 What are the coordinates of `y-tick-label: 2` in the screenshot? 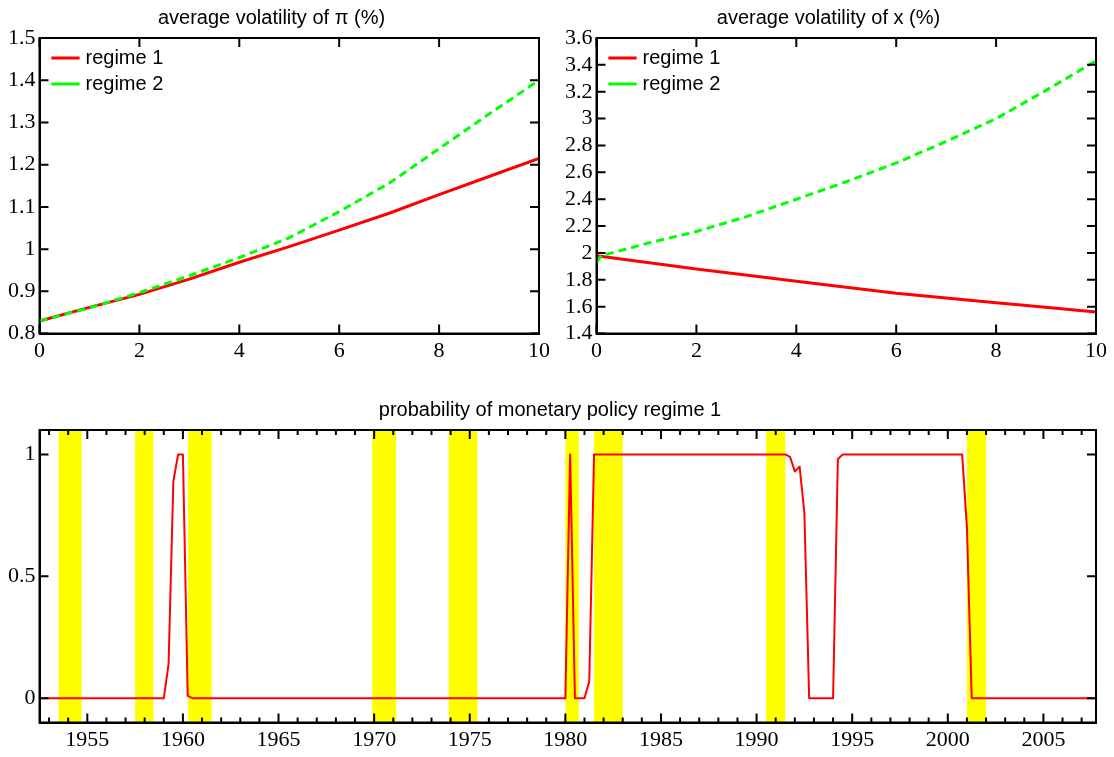 It's located at (587, 251).